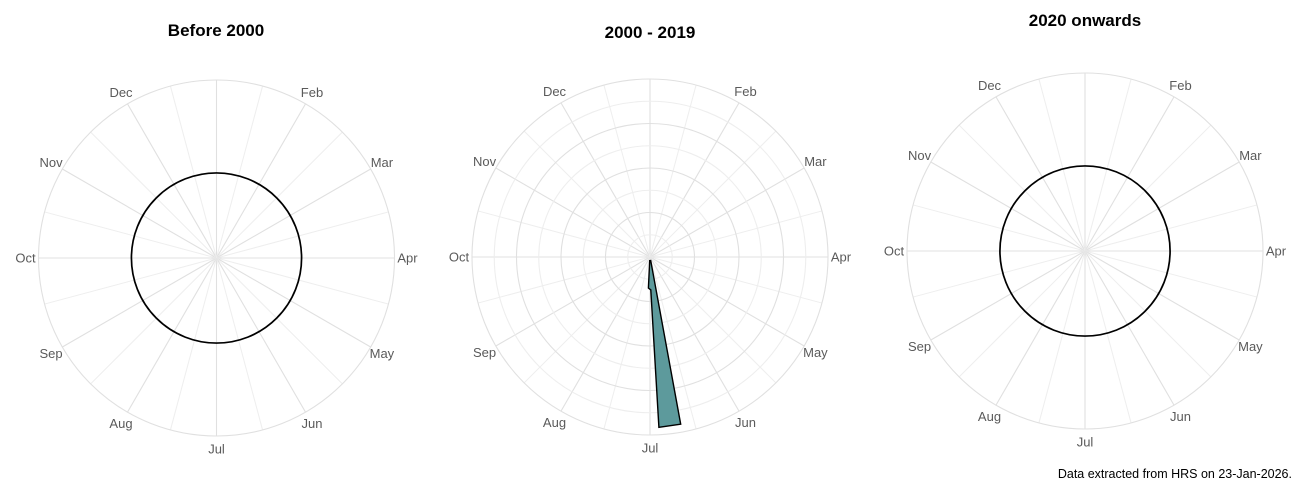 The width and height of the screenshot is (1300, 500). I want to click on panel-title-2000-2019: 2000 - 2019, so click(650, 32).